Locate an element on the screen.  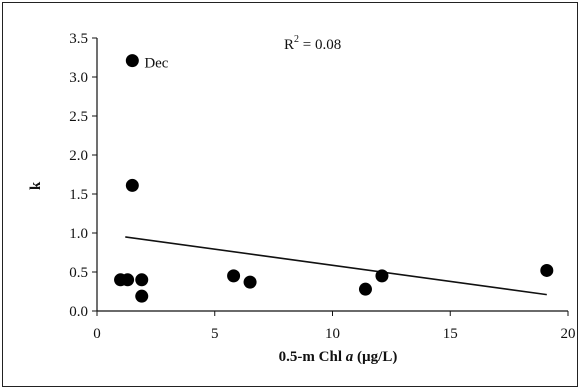
trendline is located at coordinates (336, 266).